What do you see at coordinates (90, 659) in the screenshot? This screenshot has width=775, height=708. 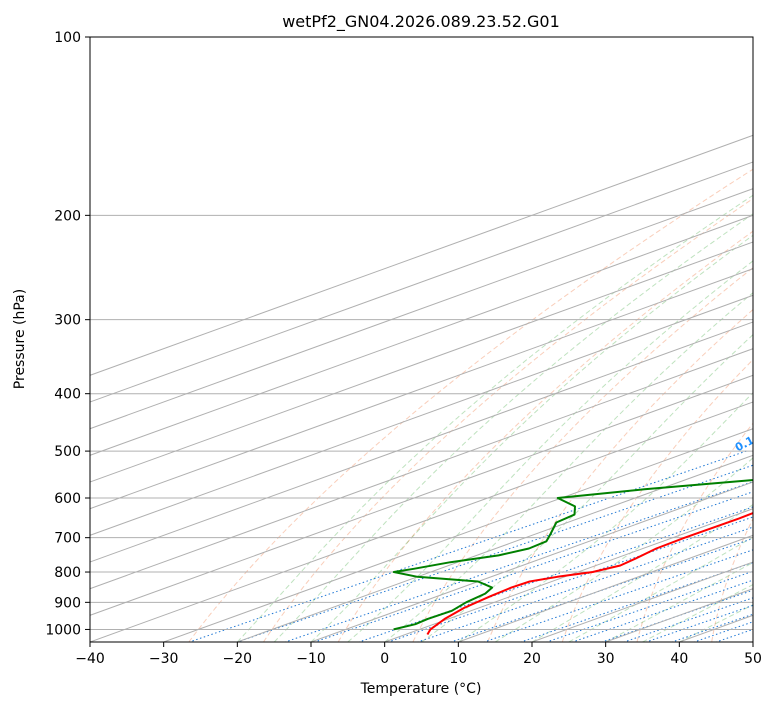 I see `x-tick-label: −40` at bounding box center [90, 659].